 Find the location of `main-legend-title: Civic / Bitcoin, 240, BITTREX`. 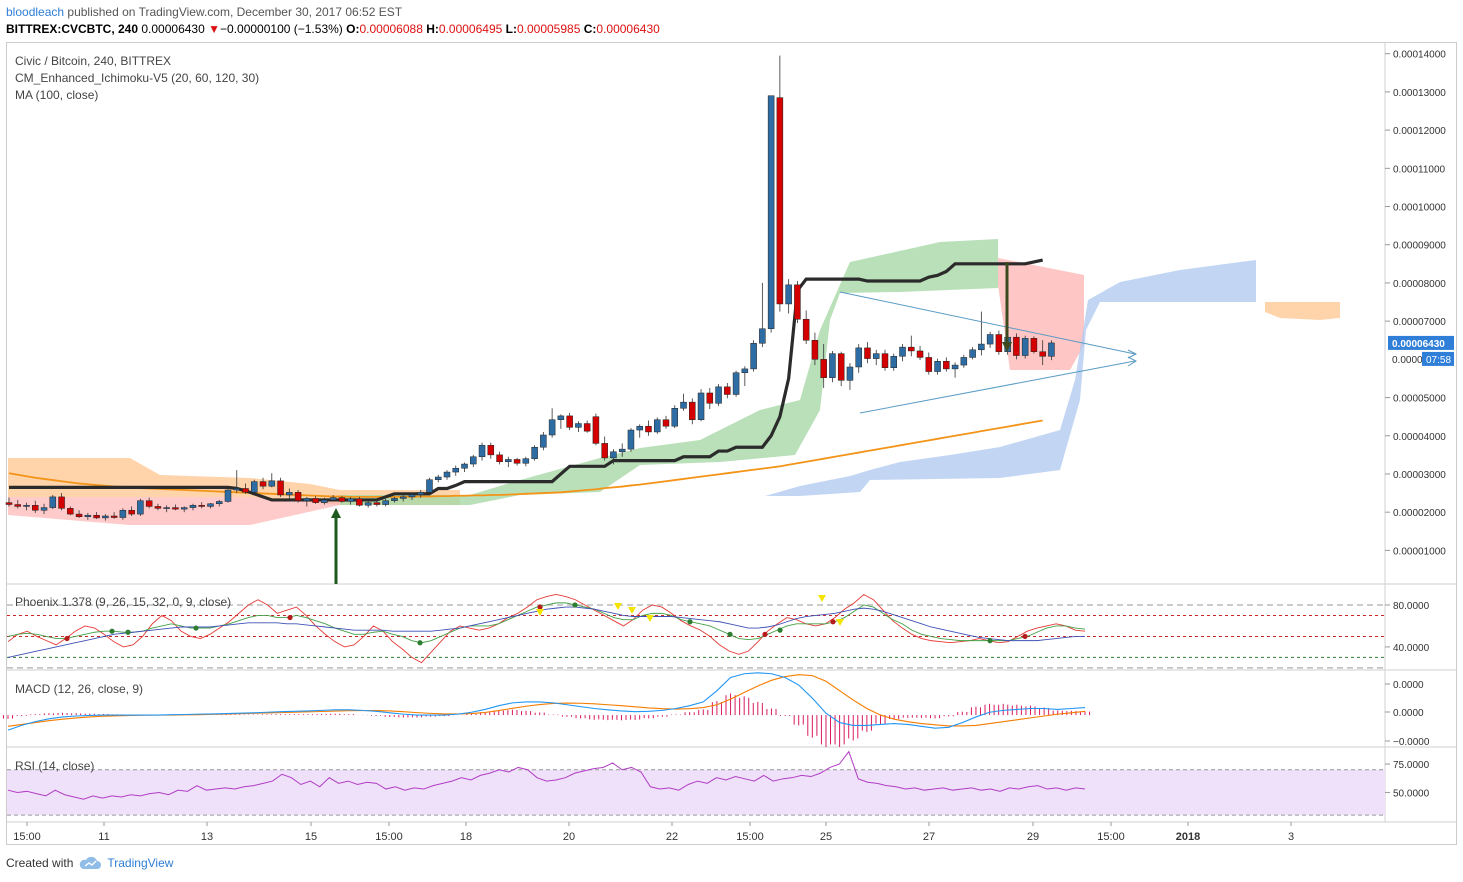

main-legend-title: Civic / Bitcoin, 240, BITTREX is located at coordinates (93, 61).